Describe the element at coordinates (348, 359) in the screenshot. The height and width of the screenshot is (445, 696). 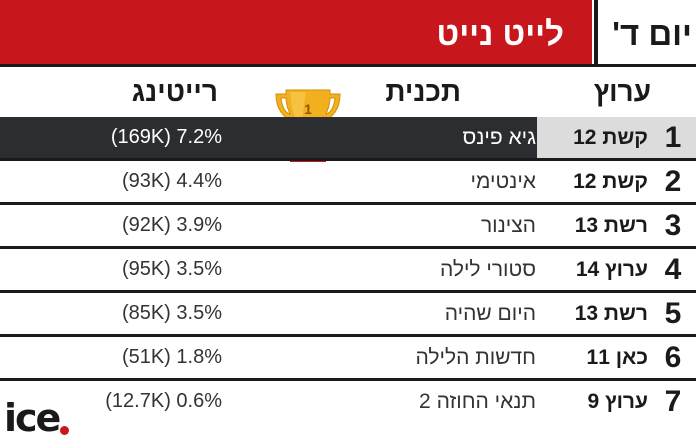
I see `table-row: 6 כאן 11 חדשות הלילה (51K) 1.8%` at that location.